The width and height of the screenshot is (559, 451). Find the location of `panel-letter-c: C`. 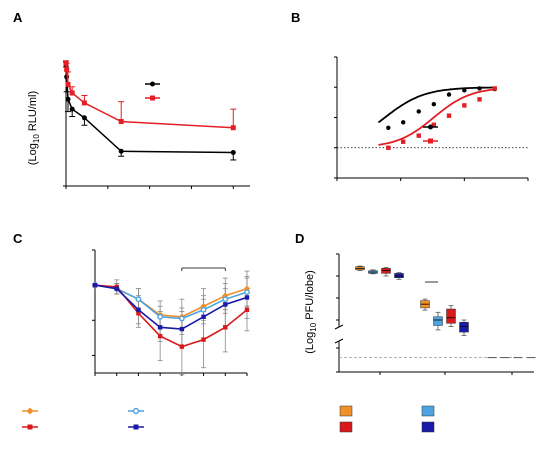

panel-letter-c: C is located at coordinates (18, 238).